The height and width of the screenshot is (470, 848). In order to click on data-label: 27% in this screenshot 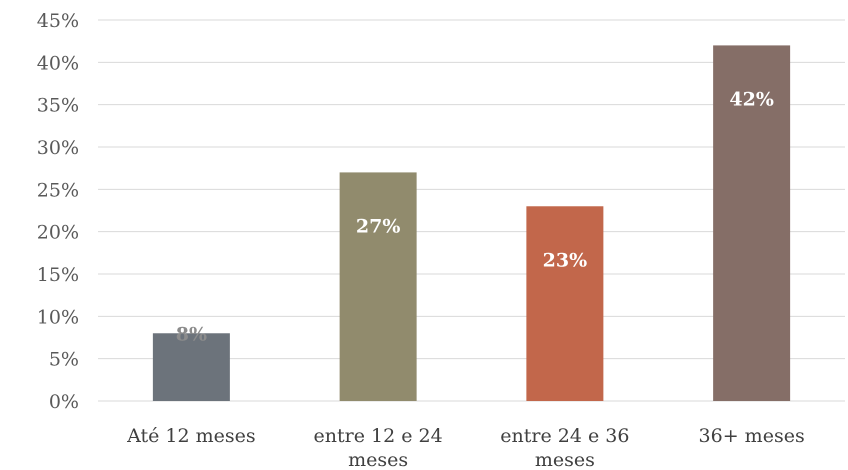, I will do `click(378, 226)`.